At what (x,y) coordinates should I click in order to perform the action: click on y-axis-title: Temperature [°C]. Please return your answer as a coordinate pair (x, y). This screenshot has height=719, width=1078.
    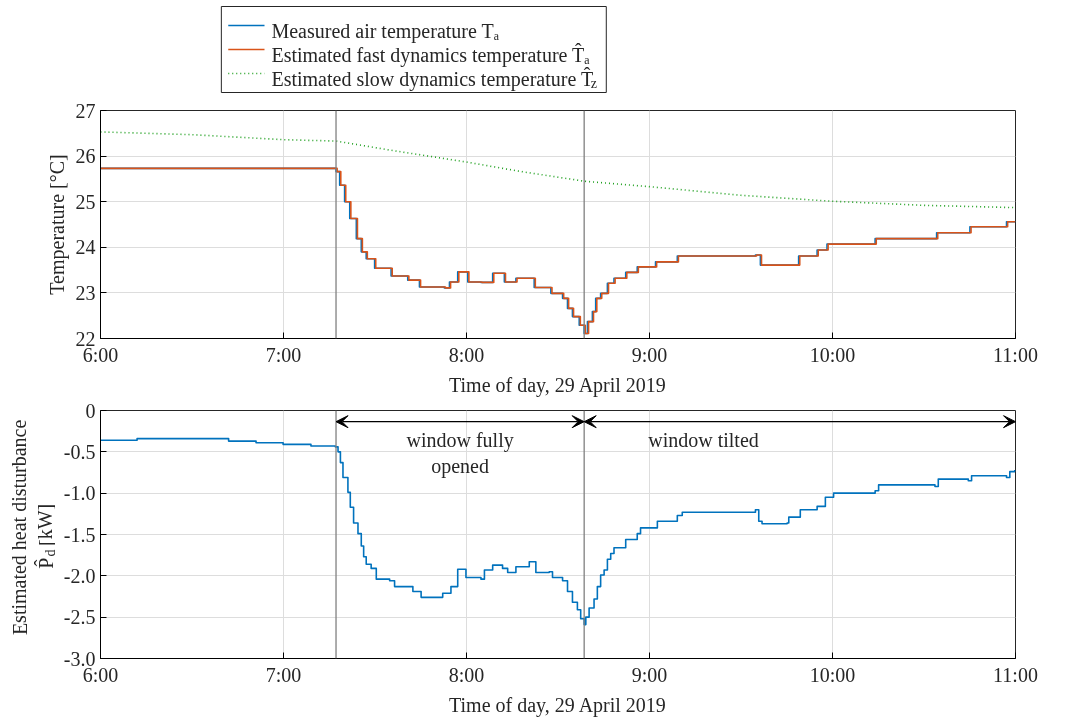
    Looking at the image, I should click on (57, 224).